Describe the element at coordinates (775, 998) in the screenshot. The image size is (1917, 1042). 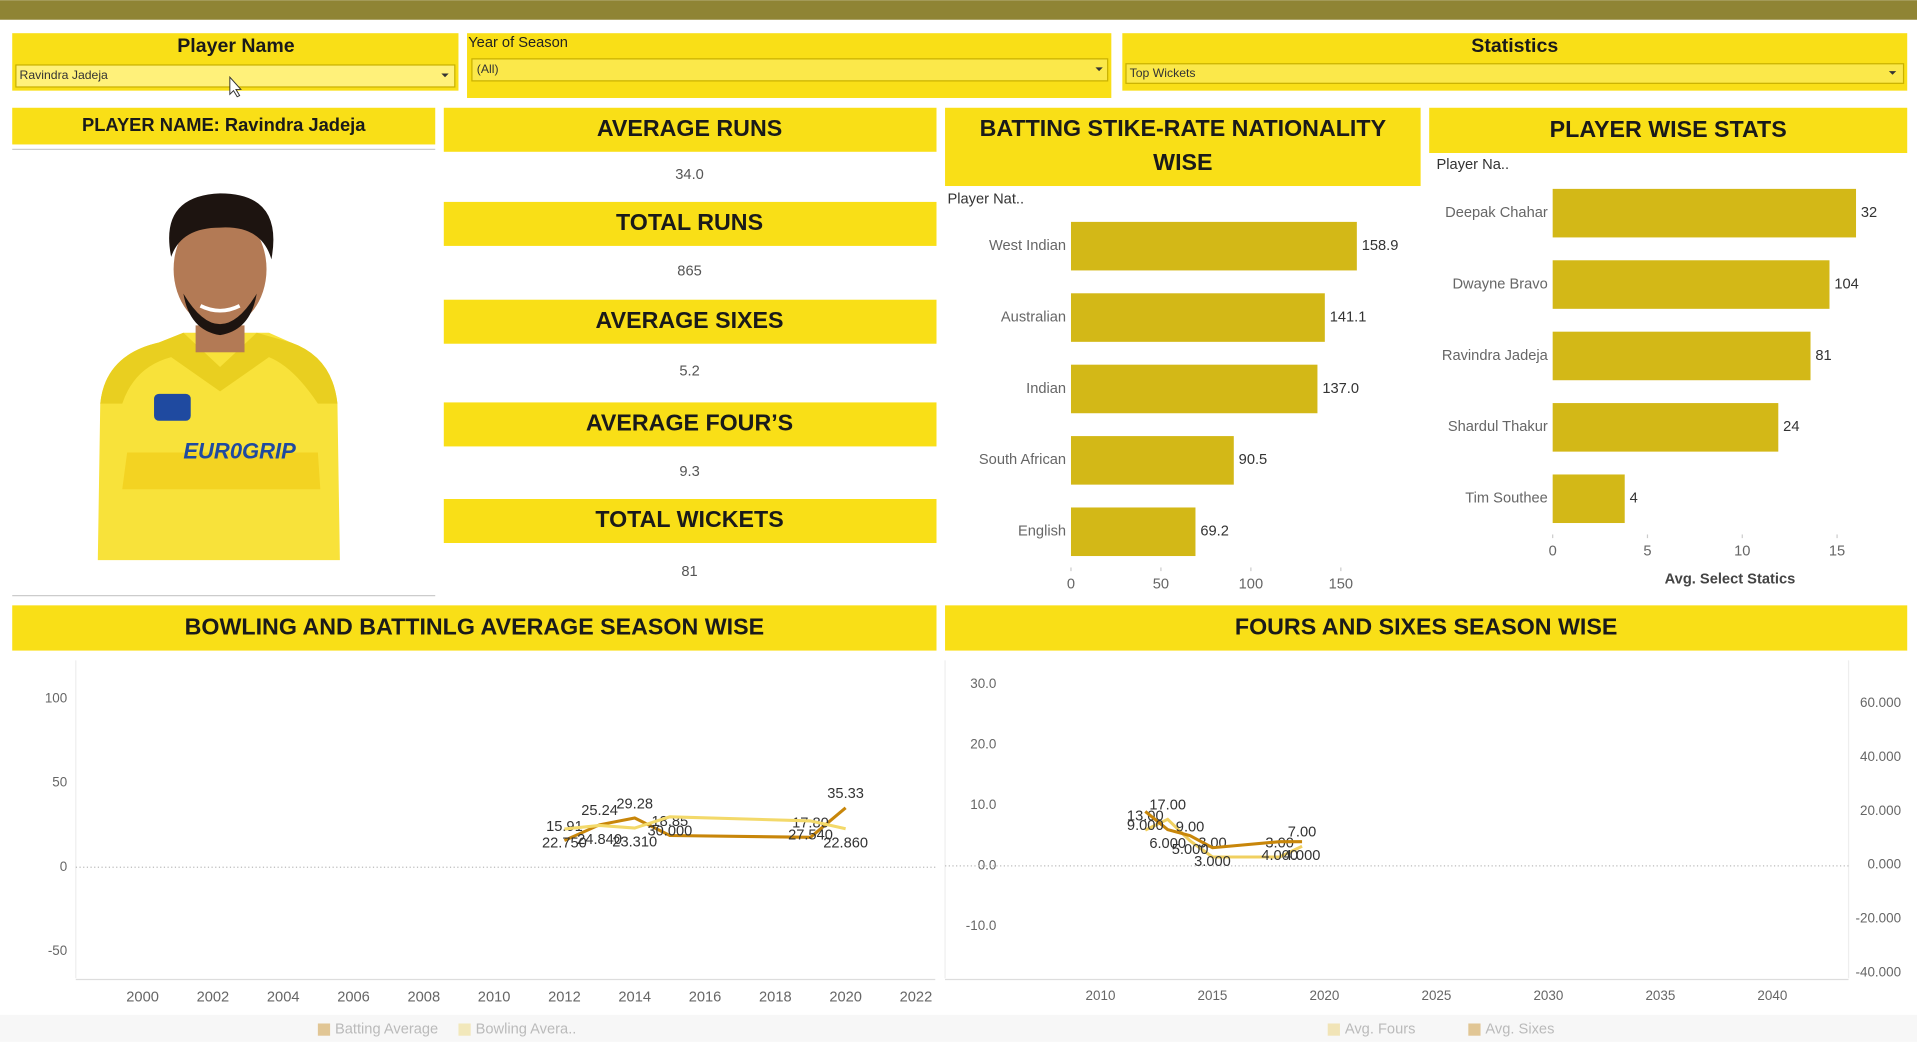
I see `x-tick-label: 2018` at that location.